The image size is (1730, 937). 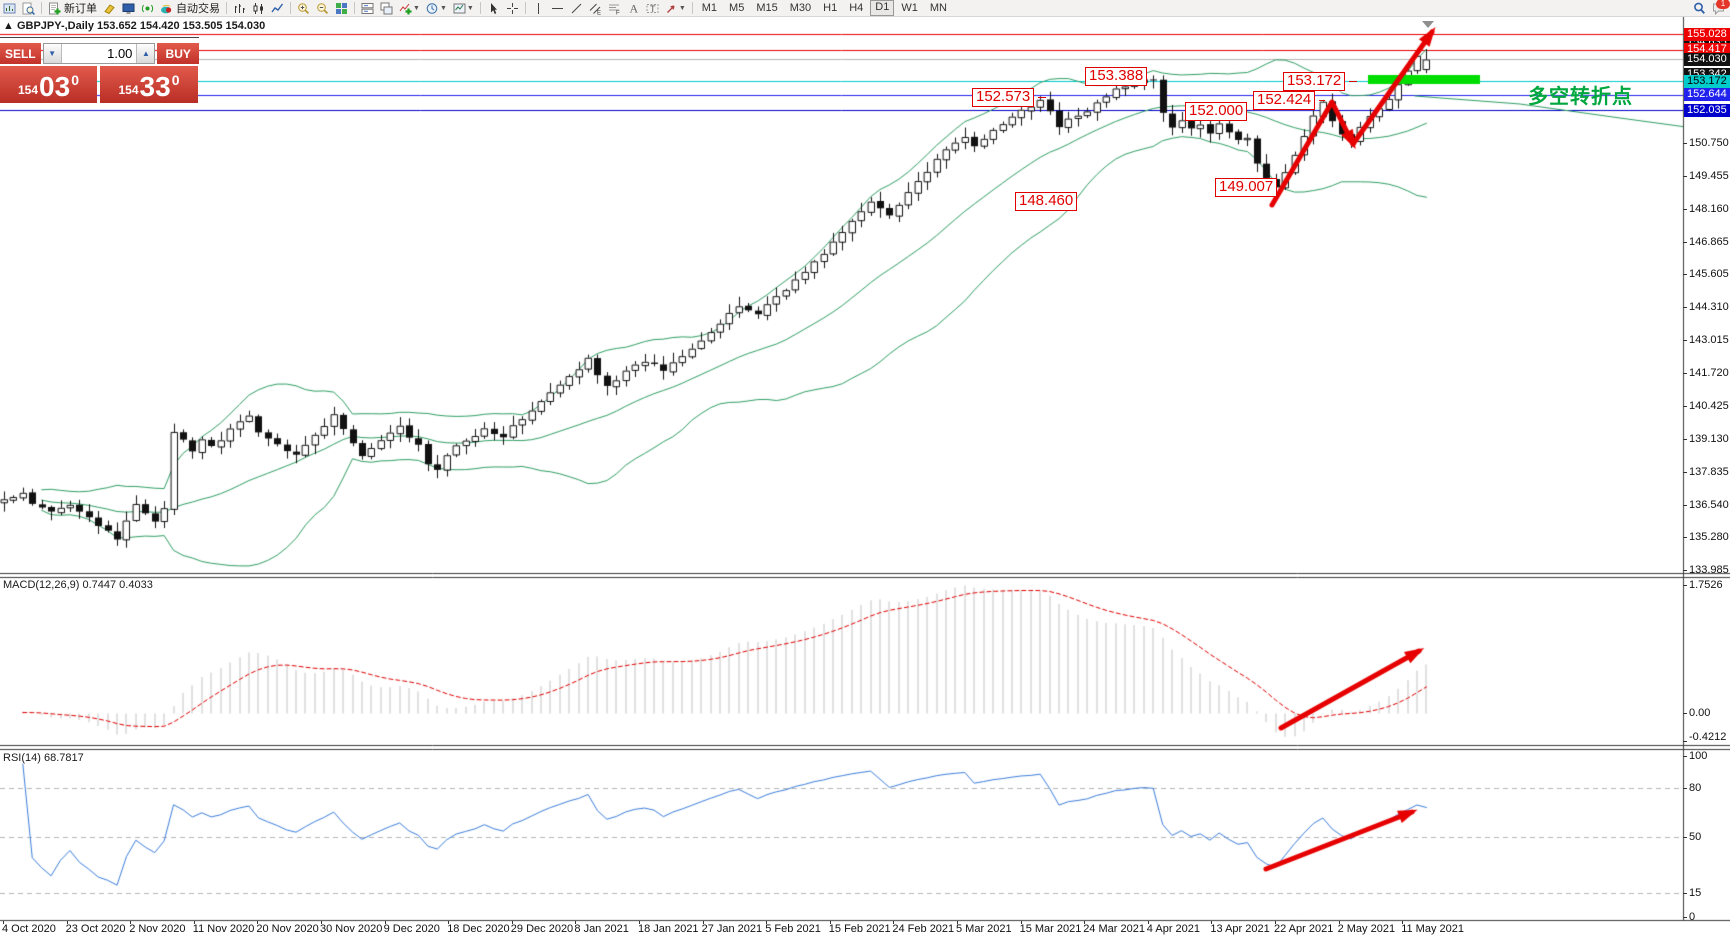 I want to click on auto-trading-label: 自动交易, so click(x=198, y=9).